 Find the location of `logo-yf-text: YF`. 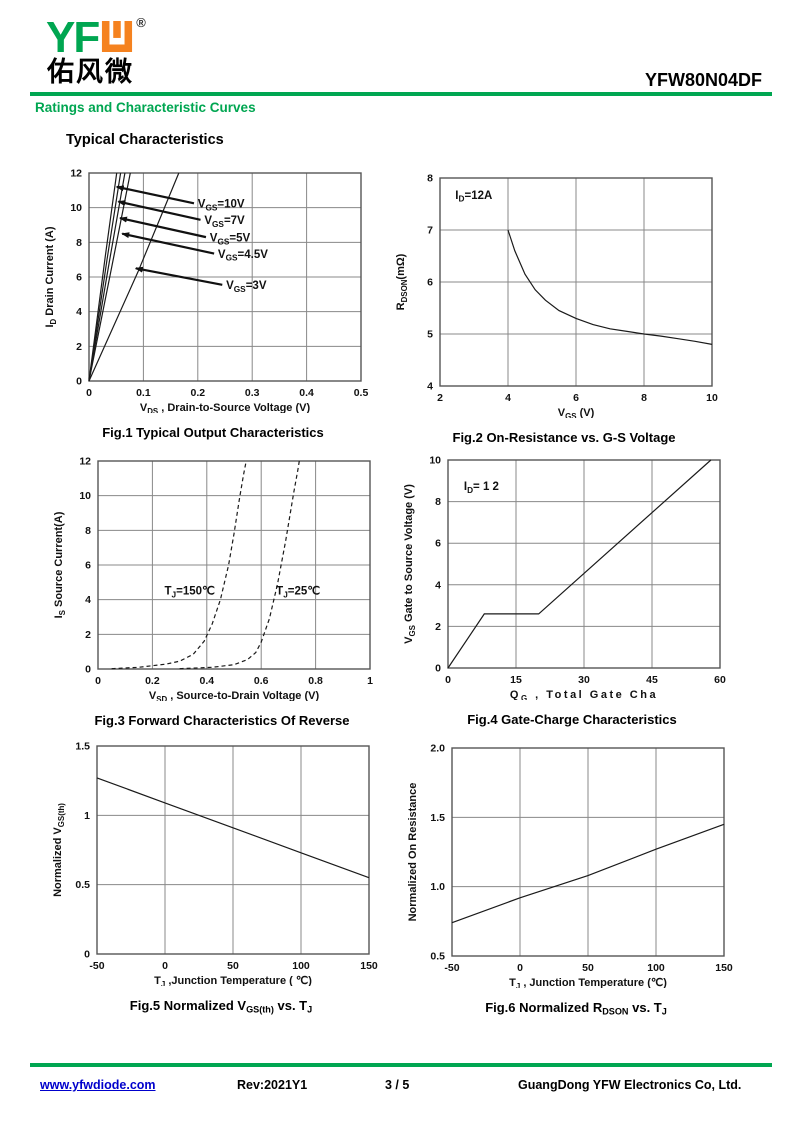

logo-yf-text: YF is located at coordinates (73, 37).